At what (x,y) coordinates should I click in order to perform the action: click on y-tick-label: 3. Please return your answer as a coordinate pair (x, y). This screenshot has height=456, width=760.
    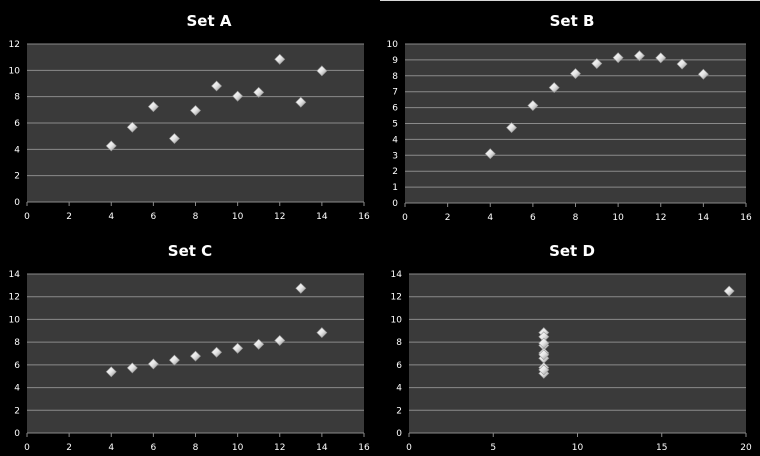
    Looking at the image, I should click on (395, 156).